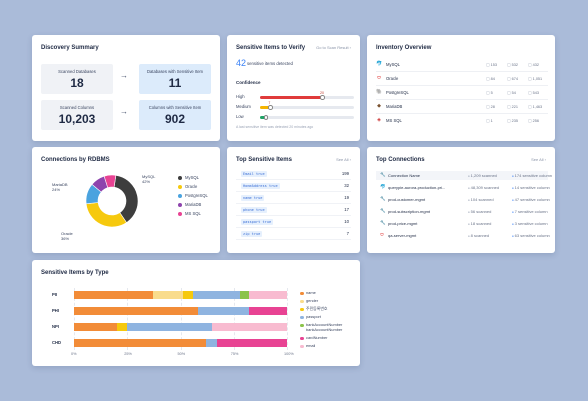 The width and height of the screenshot is (588, 401). Describe the element at coordinates (317, 308) in the screenshot. I see `type-legend-label: 주민등록번호` at that location.